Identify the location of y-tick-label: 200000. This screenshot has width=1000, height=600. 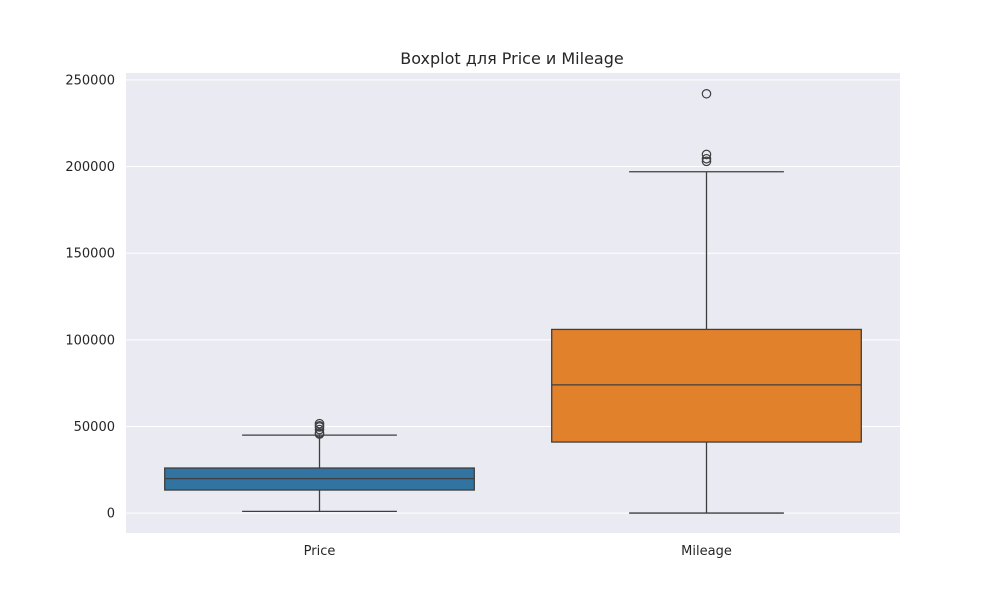
(90, 167).